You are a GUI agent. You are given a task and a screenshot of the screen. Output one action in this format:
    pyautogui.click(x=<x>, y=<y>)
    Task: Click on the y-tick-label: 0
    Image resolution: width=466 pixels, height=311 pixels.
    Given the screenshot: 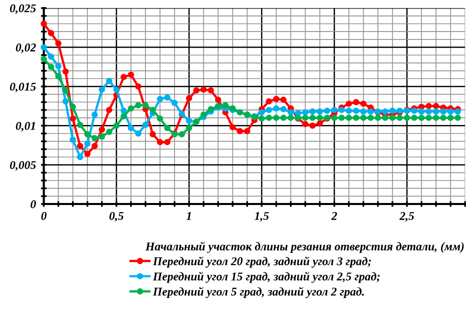 What is the action you would take?
    pyautogui.click(x=33, y=204)
    